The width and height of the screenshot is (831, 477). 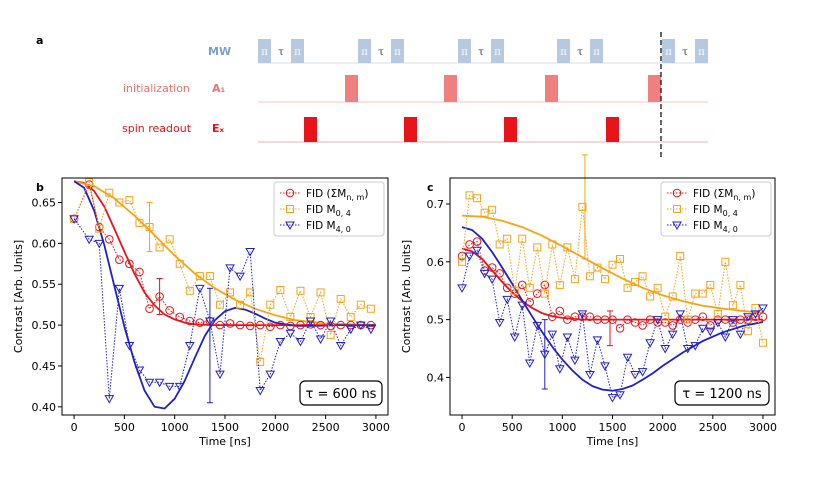 I want to click on legend-entry-m04: FID M0, 4, so click(x=715, y=211).